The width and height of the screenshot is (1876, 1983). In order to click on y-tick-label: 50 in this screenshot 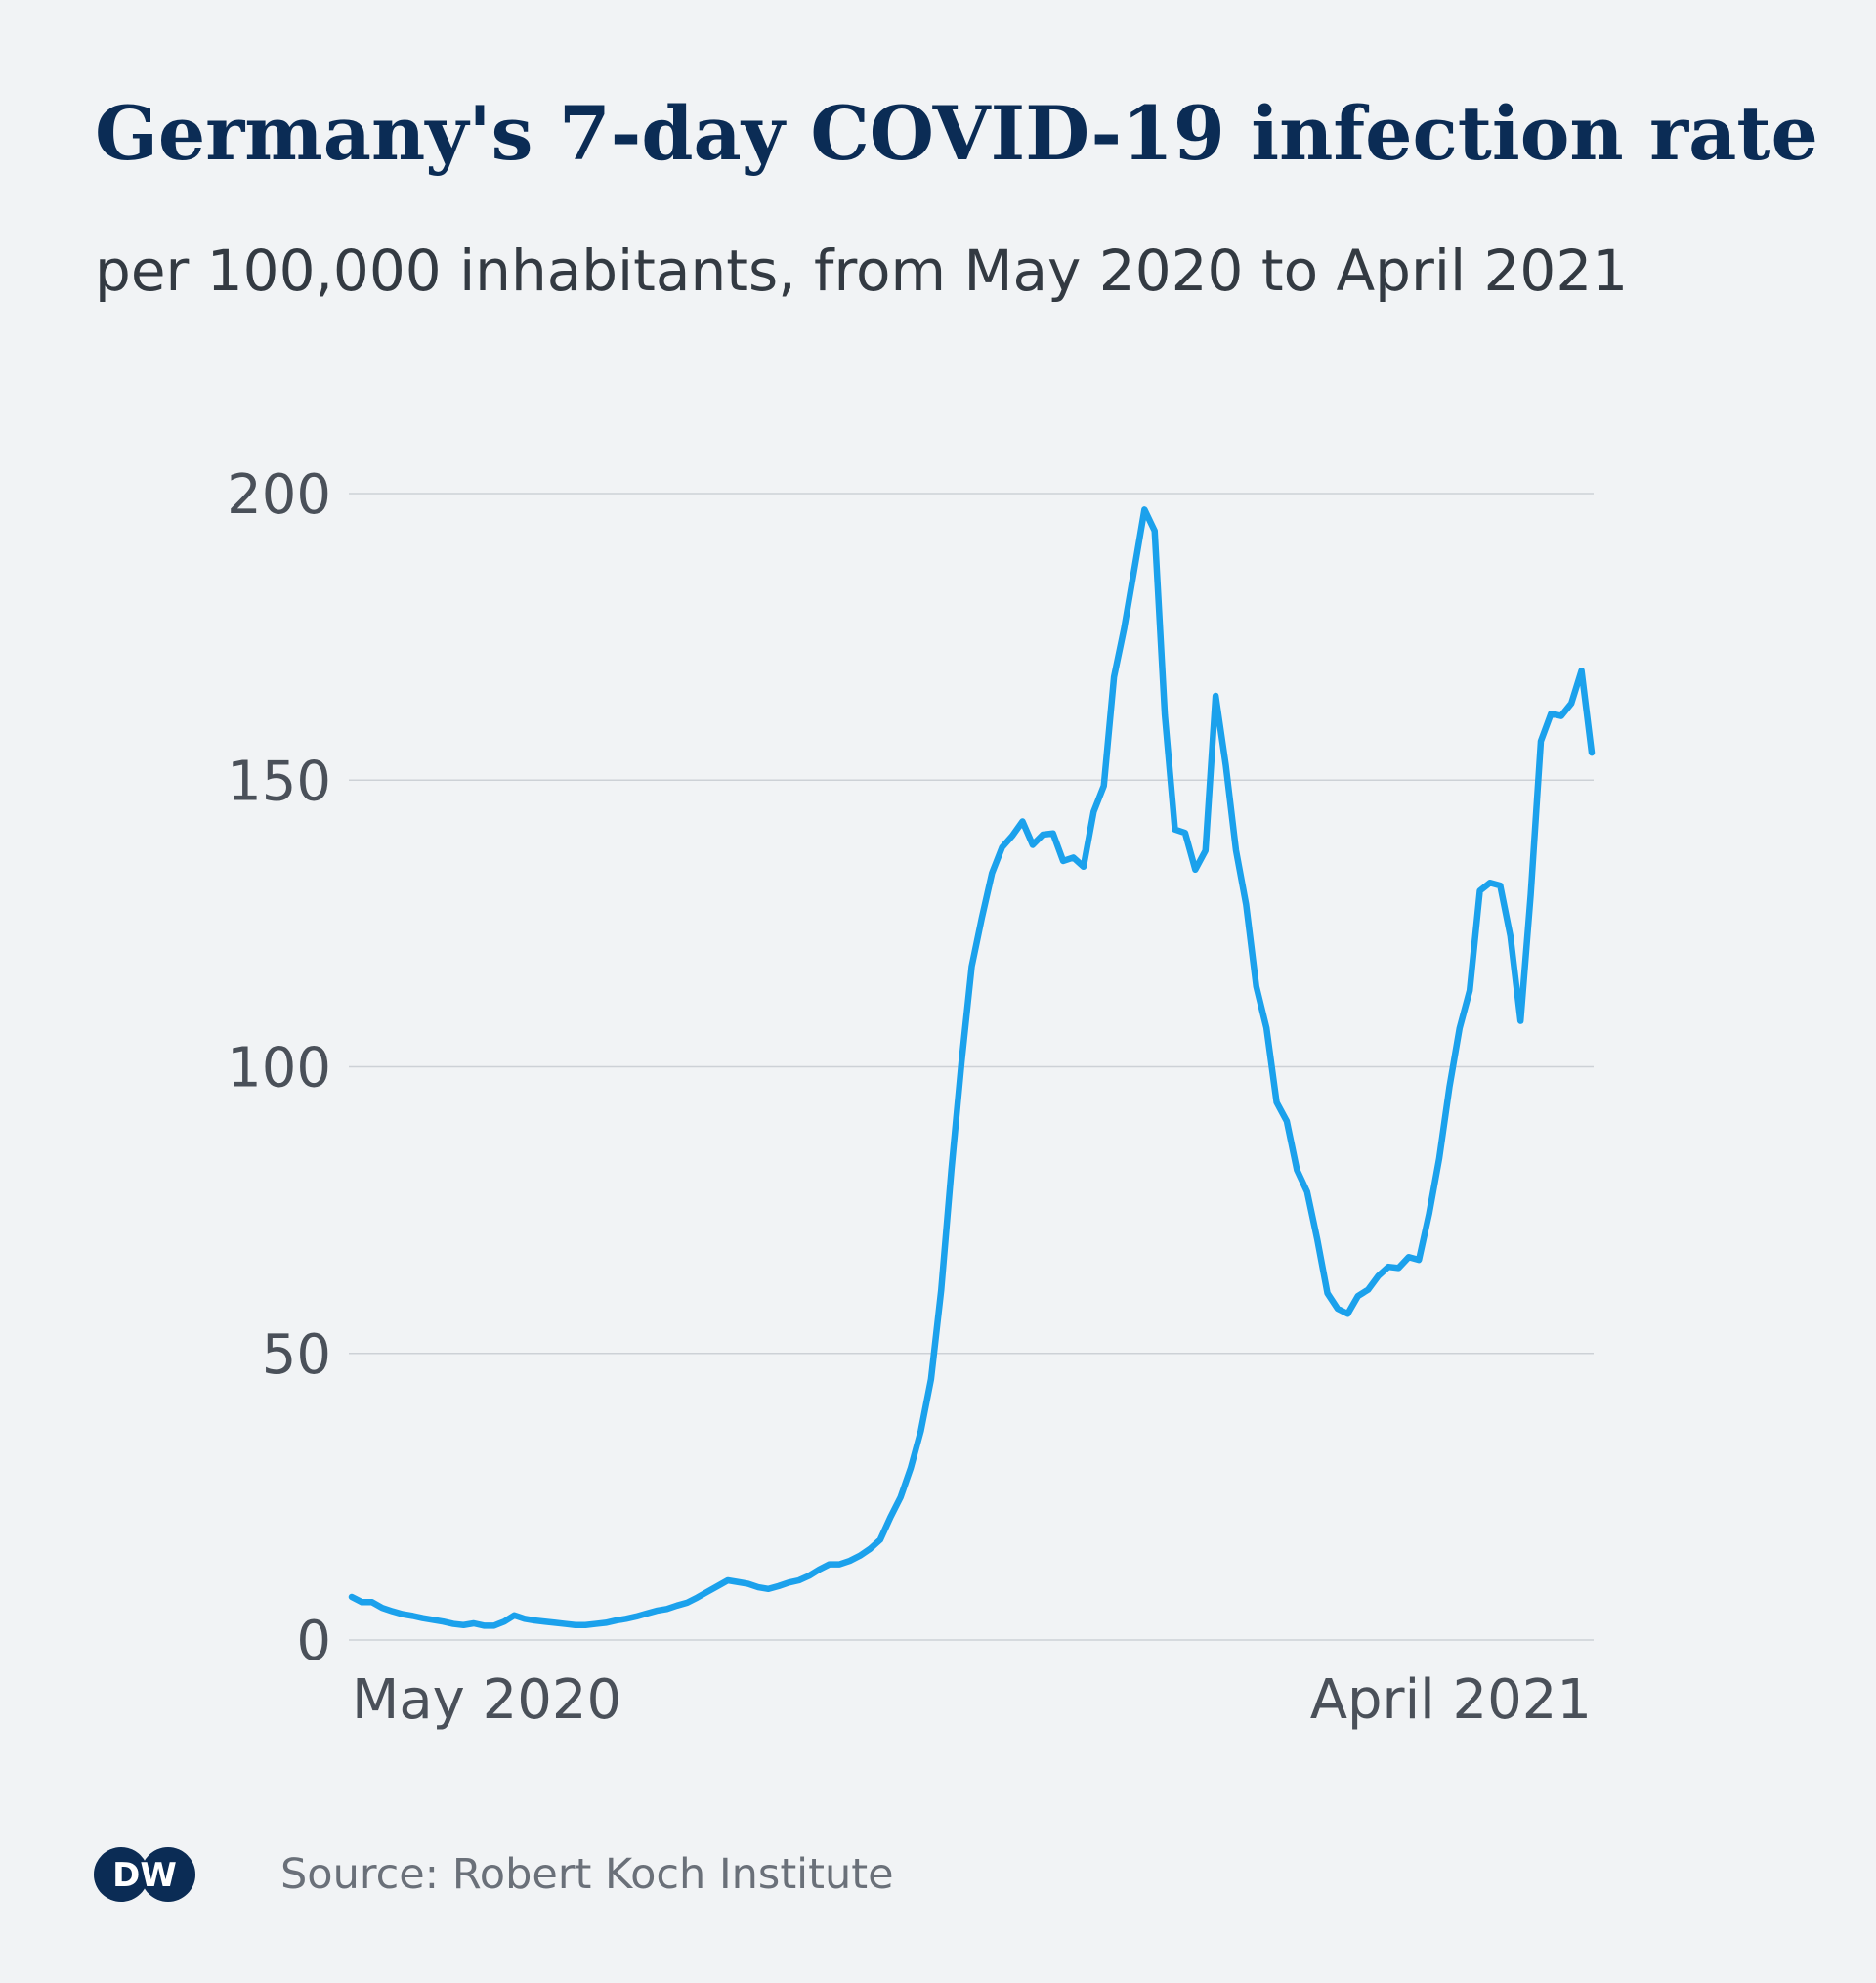, I will do `click(296, 1355)`.